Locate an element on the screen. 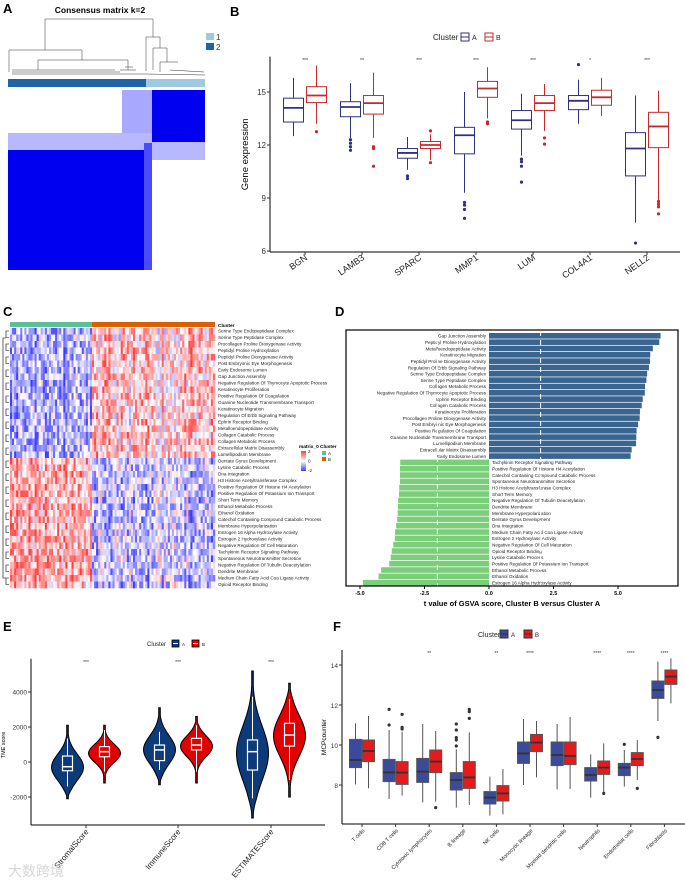 Image resolution: width=685 pixels, height=884 pixels. outlier-point is located at coordinates (430, 163).